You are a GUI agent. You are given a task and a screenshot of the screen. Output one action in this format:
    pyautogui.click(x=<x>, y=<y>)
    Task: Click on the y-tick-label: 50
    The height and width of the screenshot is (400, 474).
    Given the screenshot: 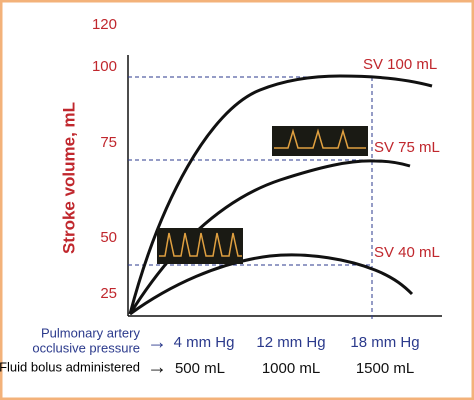 What is the action you would take?
    pyautogui.click(x=108, y=237)
    